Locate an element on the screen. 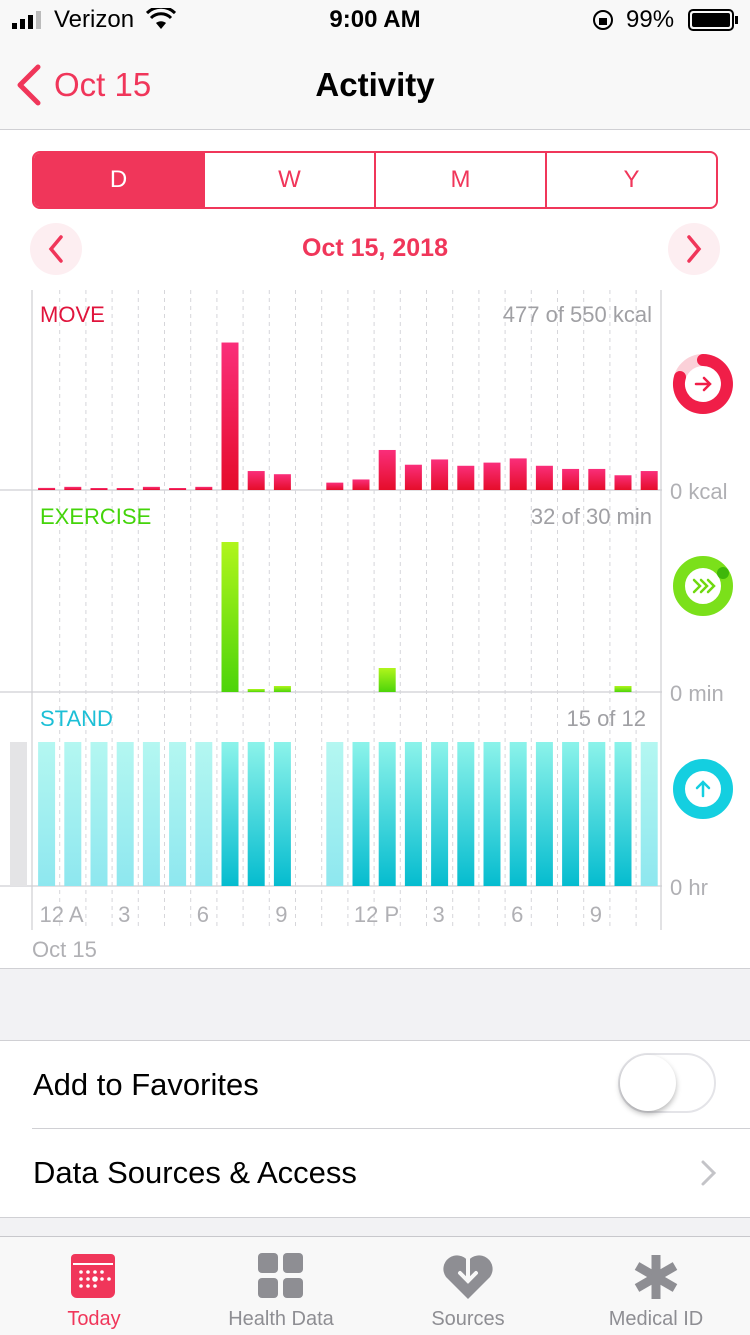 This screenshot has width=750, height=1335. tab-medical-id: Medical ID is located at coordinates (656, 1286).